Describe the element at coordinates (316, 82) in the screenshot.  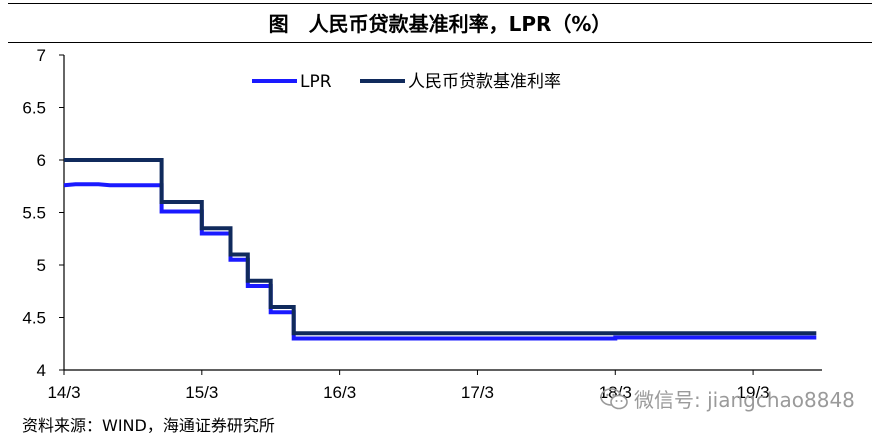
I see `legend-label: LPR` at that location.